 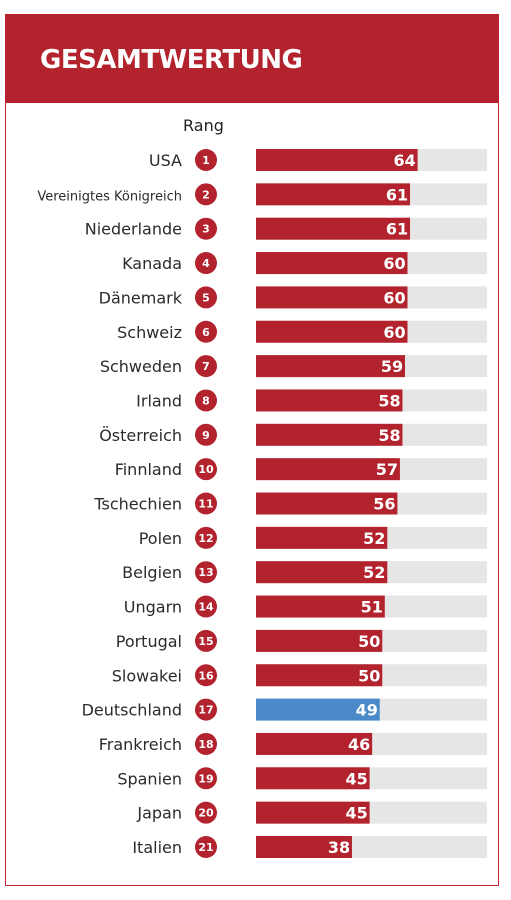 I want to click on country-label: Dänemark, so click(x=141, y=297).